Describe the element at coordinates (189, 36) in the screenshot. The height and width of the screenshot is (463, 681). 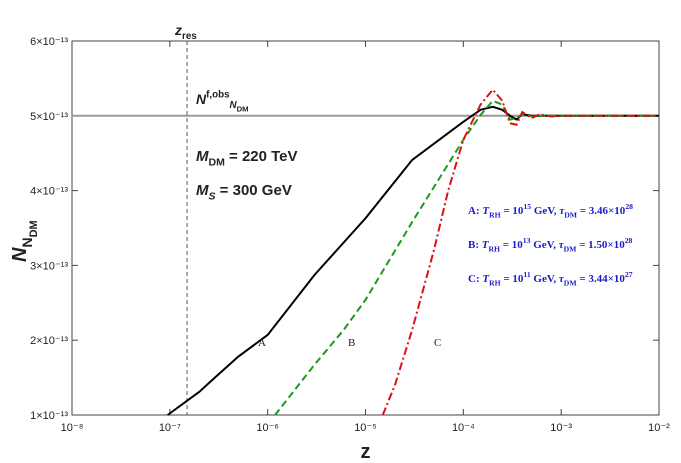
I see `marker-label-part: res` at that location.